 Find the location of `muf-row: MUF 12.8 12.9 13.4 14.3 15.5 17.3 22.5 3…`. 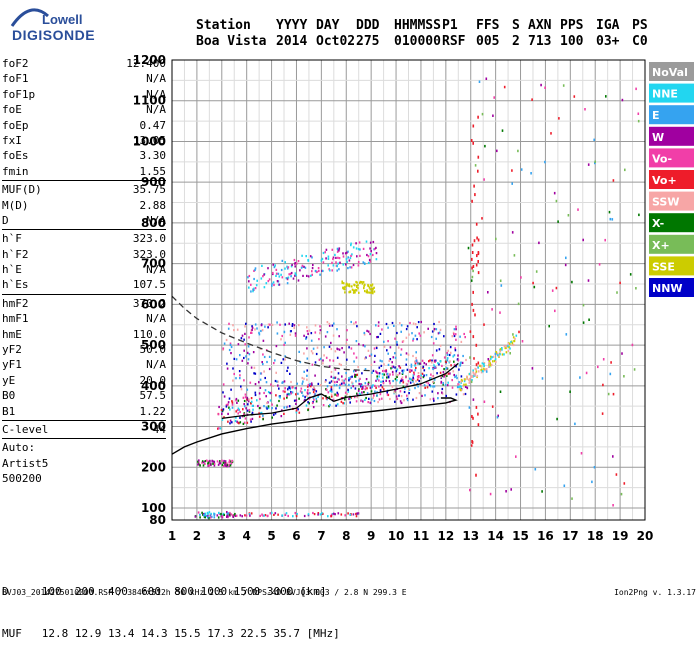

muf-row: MUF 12.8 12.9 13.4 14.3 15.5 17.3 22.5 3… is located at coordinates (171, 633).